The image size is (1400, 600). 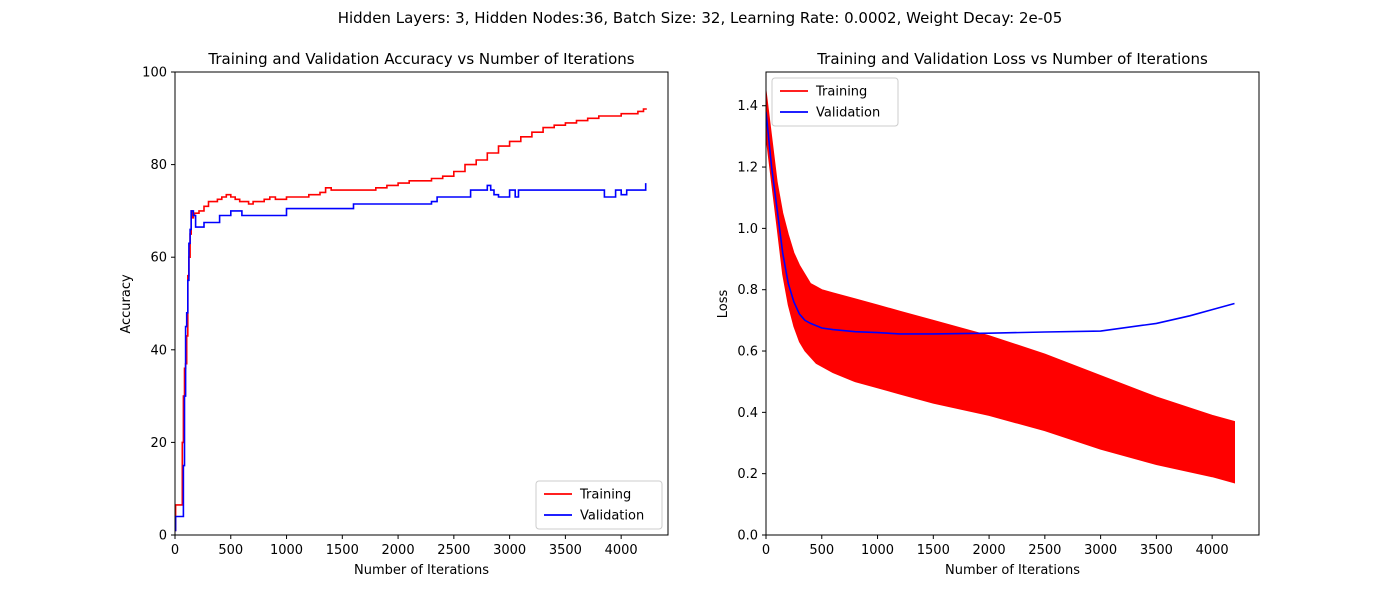 What do you see at coordinates (1000, 223) in the screenshot?
I see `loss-validation-line` at bounding box center [1000, 223].